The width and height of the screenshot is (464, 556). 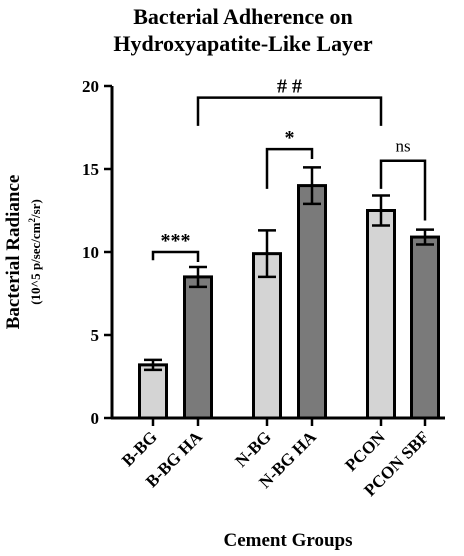 I want to click on y-tick-label-15: 15, so click(x=90, y=169).